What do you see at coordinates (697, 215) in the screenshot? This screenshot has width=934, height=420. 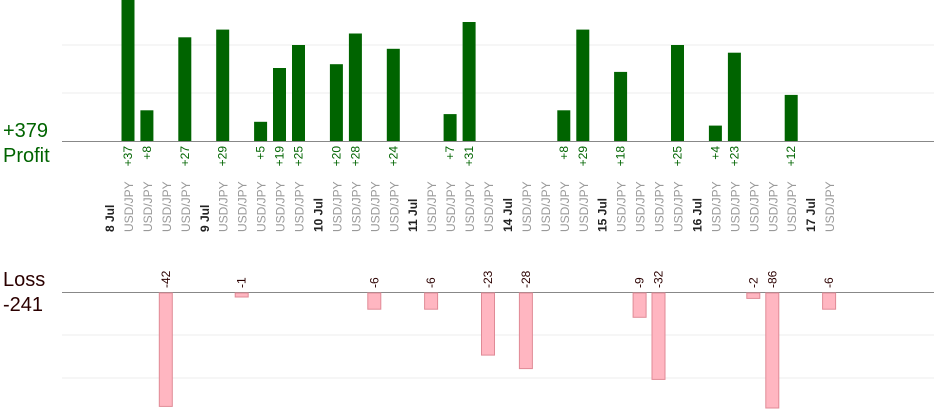 I see `date-label: 16 Jul` at bounding box center [697, 215].